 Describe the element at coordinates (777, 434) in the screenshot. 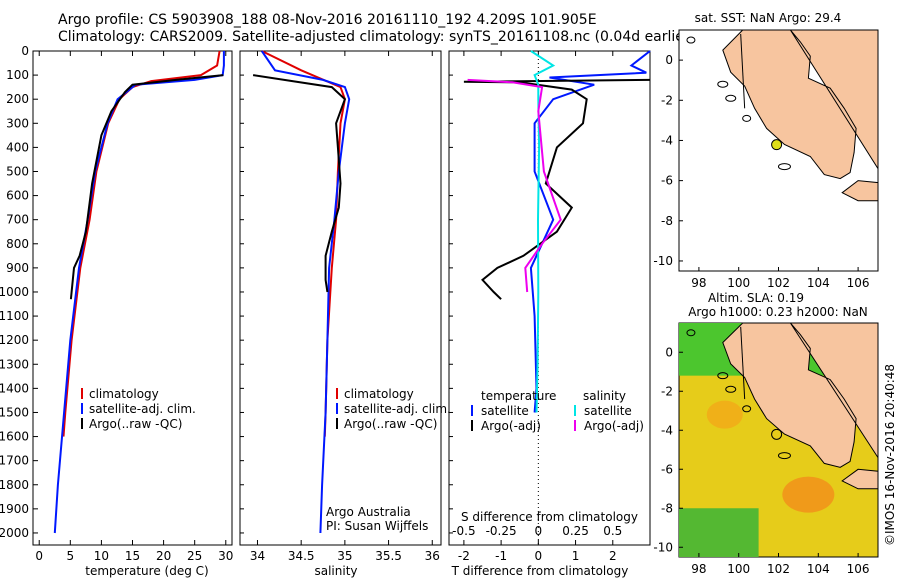

I see `float-position-marker` at that location.